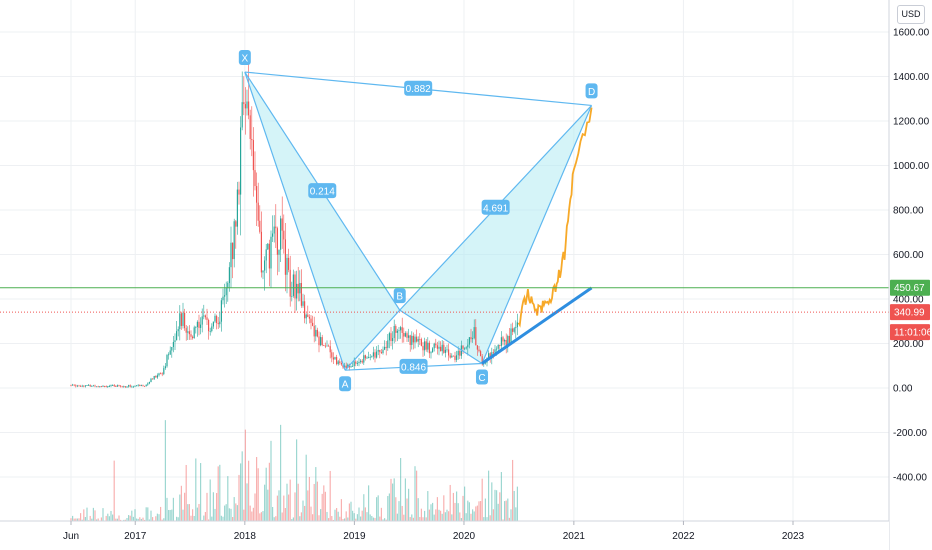 This screenshot has width=932, height=550. Describe the element at coordinates (913, 333) in the screenshot. I see `bar-countdown-tag: 11:01:06` at that location.